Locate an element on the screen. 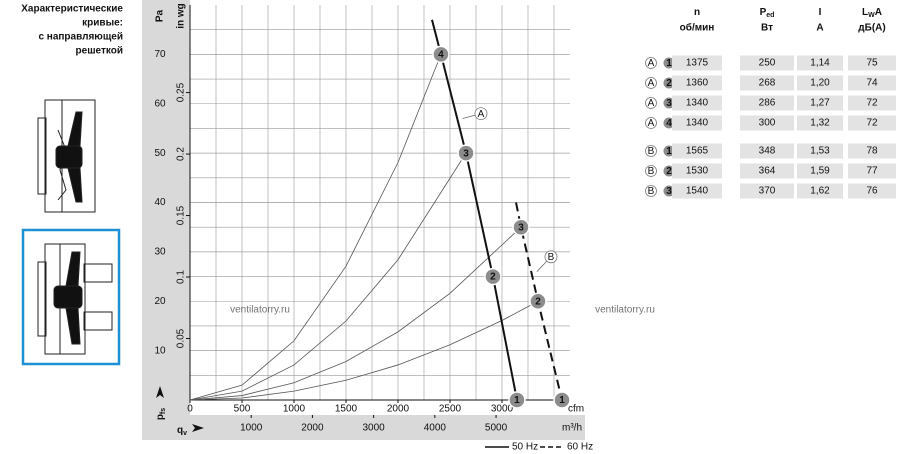 The image size is (900, 454). arrow is located at coordinates (160, 392).